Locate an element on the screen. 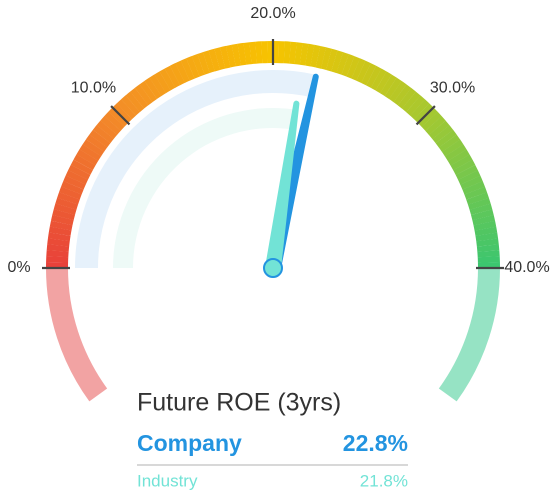 The height and width of the screenshot is (496, 557). needle is located at coordinates (282, 185).